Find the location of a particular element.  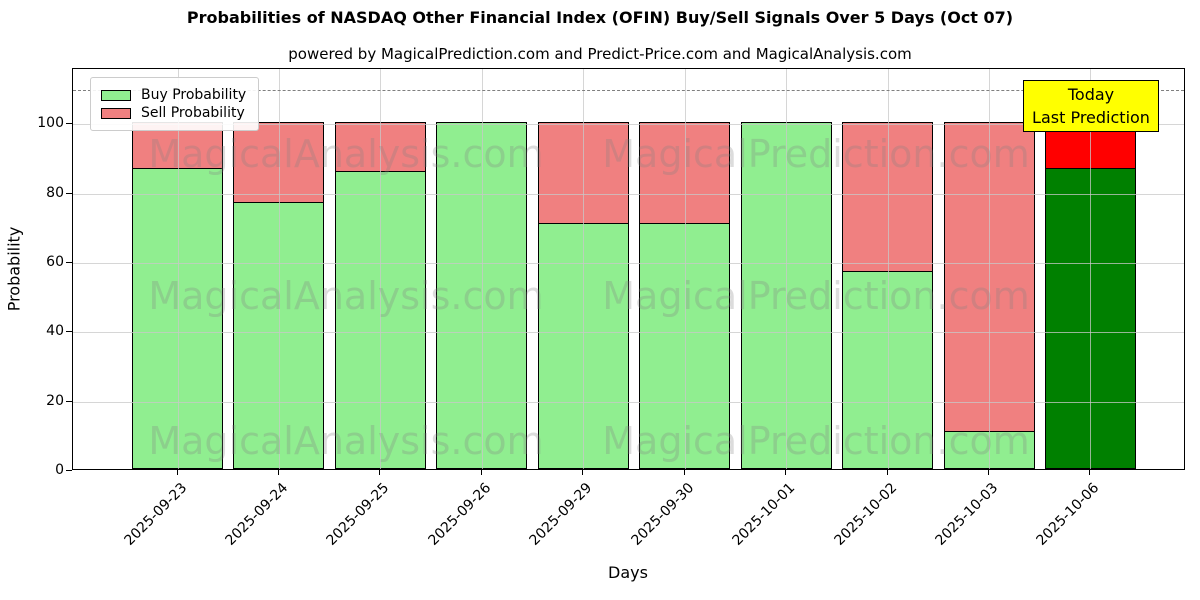

y-tick-label-80: 80 is located at coordinates (55, 192).